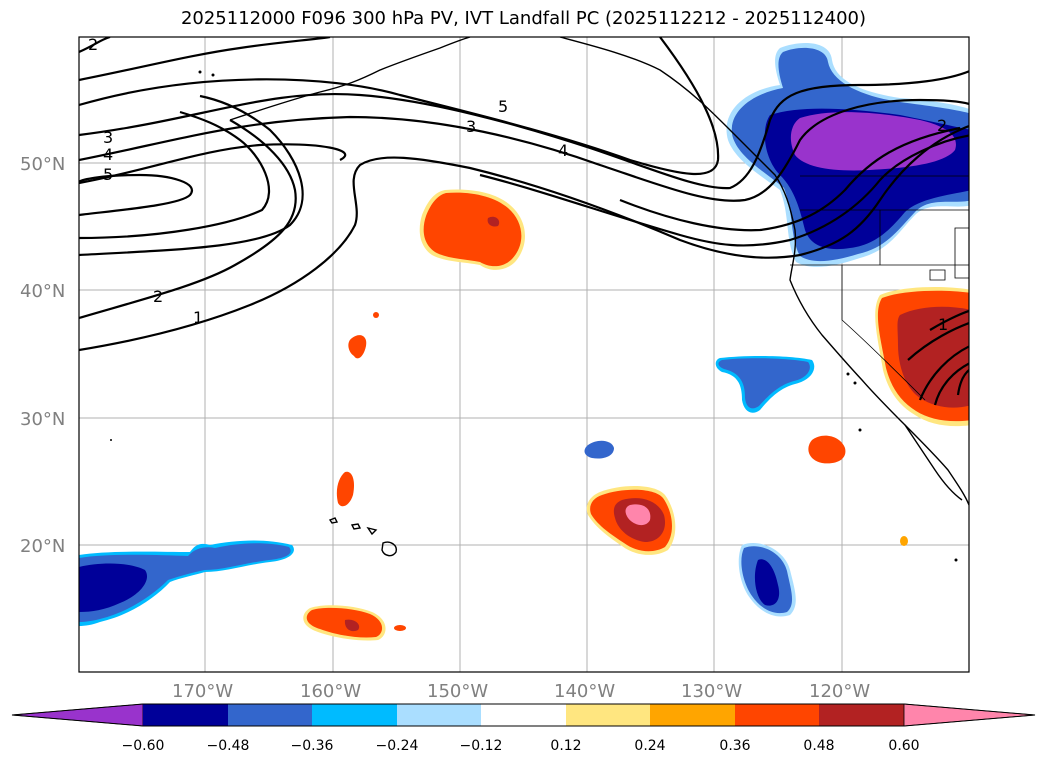  What do you see at coordinates (481, 746) in the screenshot?
I see `colorbar-tick: −0.12` at bounding box center [481, 746].